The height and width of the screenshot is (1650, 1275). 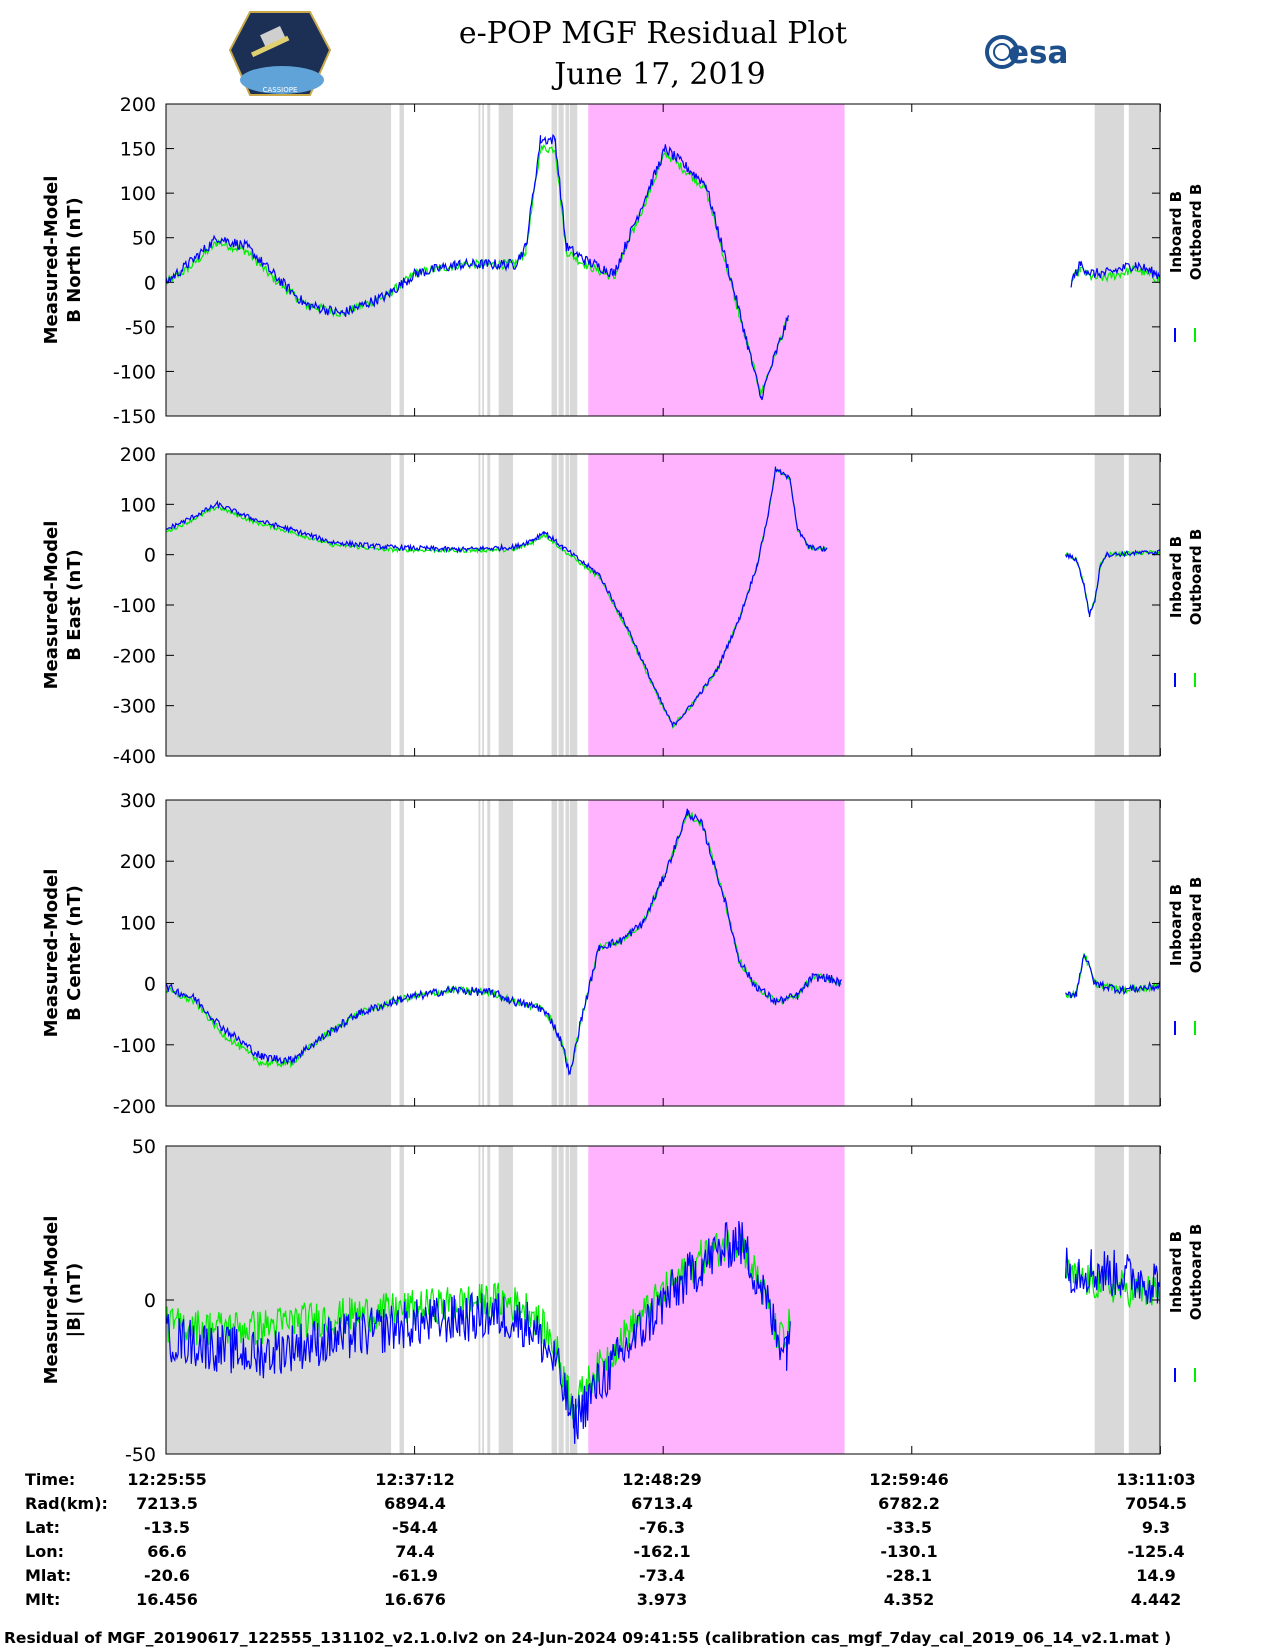 What do you see at coordinates (908, 1551) in the screenshot?
I see `table-cell: -130.1` at bounding box center [908, 1551].